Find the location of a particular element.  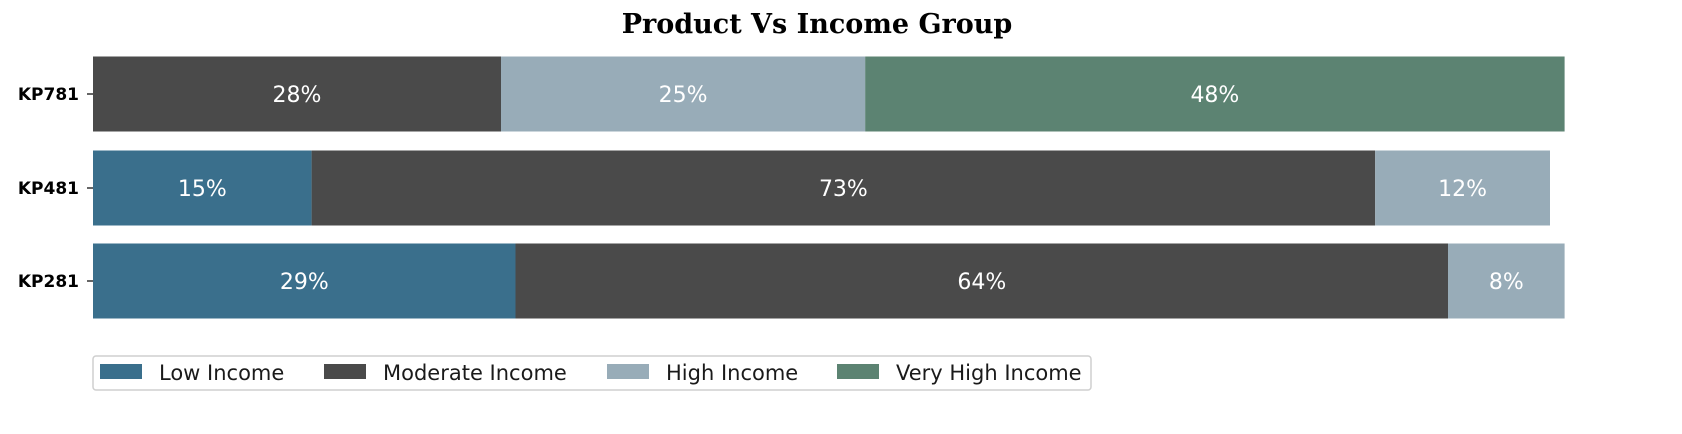

bar-kp281-moderate-income is located at coordinates (981, 281).